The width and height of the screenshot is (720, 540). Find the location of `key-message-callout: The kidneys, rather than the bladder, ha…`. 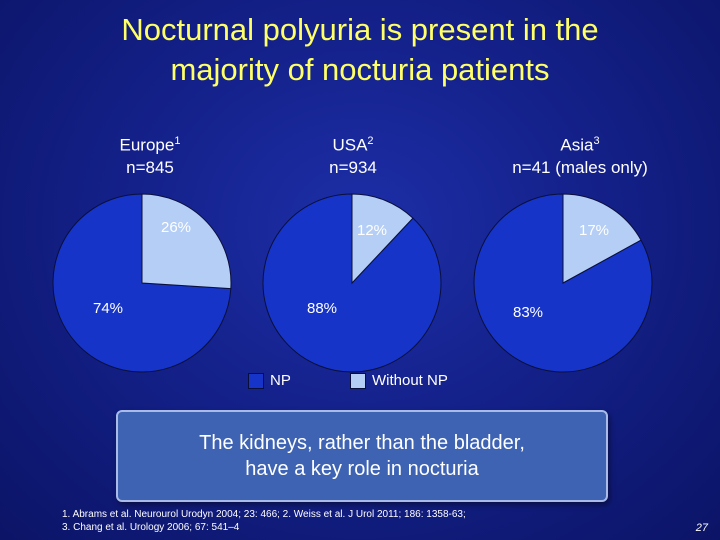

key-message-callout: The kidneys, rather than the bladder, ha… is located at coordinates (362, 456).